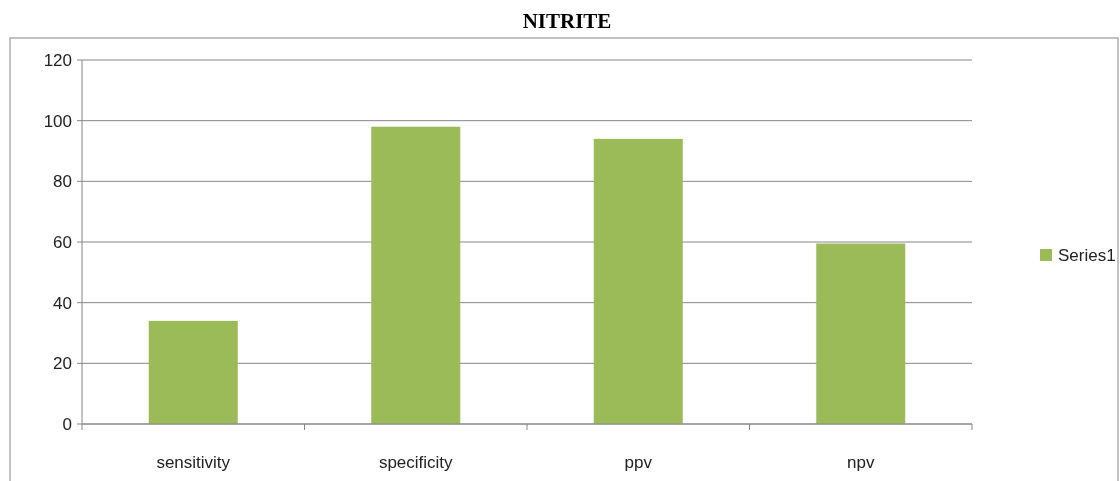 Image resolution: width=1120 pixels, height=481 pixels. I want to click on x-tick-label: specificity, so click(416, 462).